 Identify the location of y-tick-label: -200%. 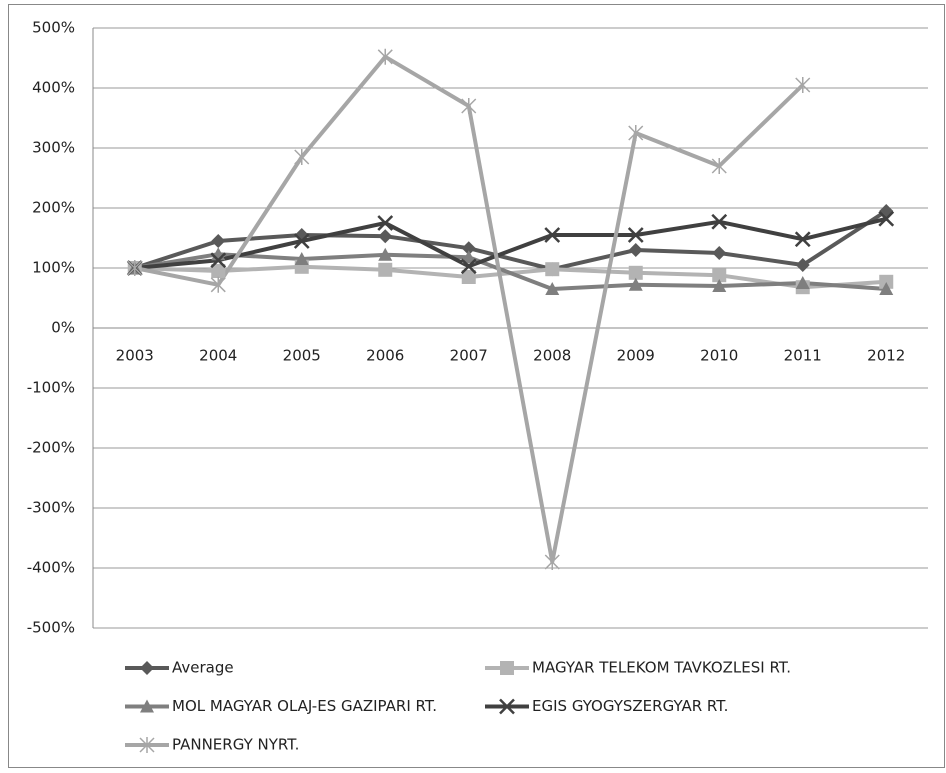
(51, 448).